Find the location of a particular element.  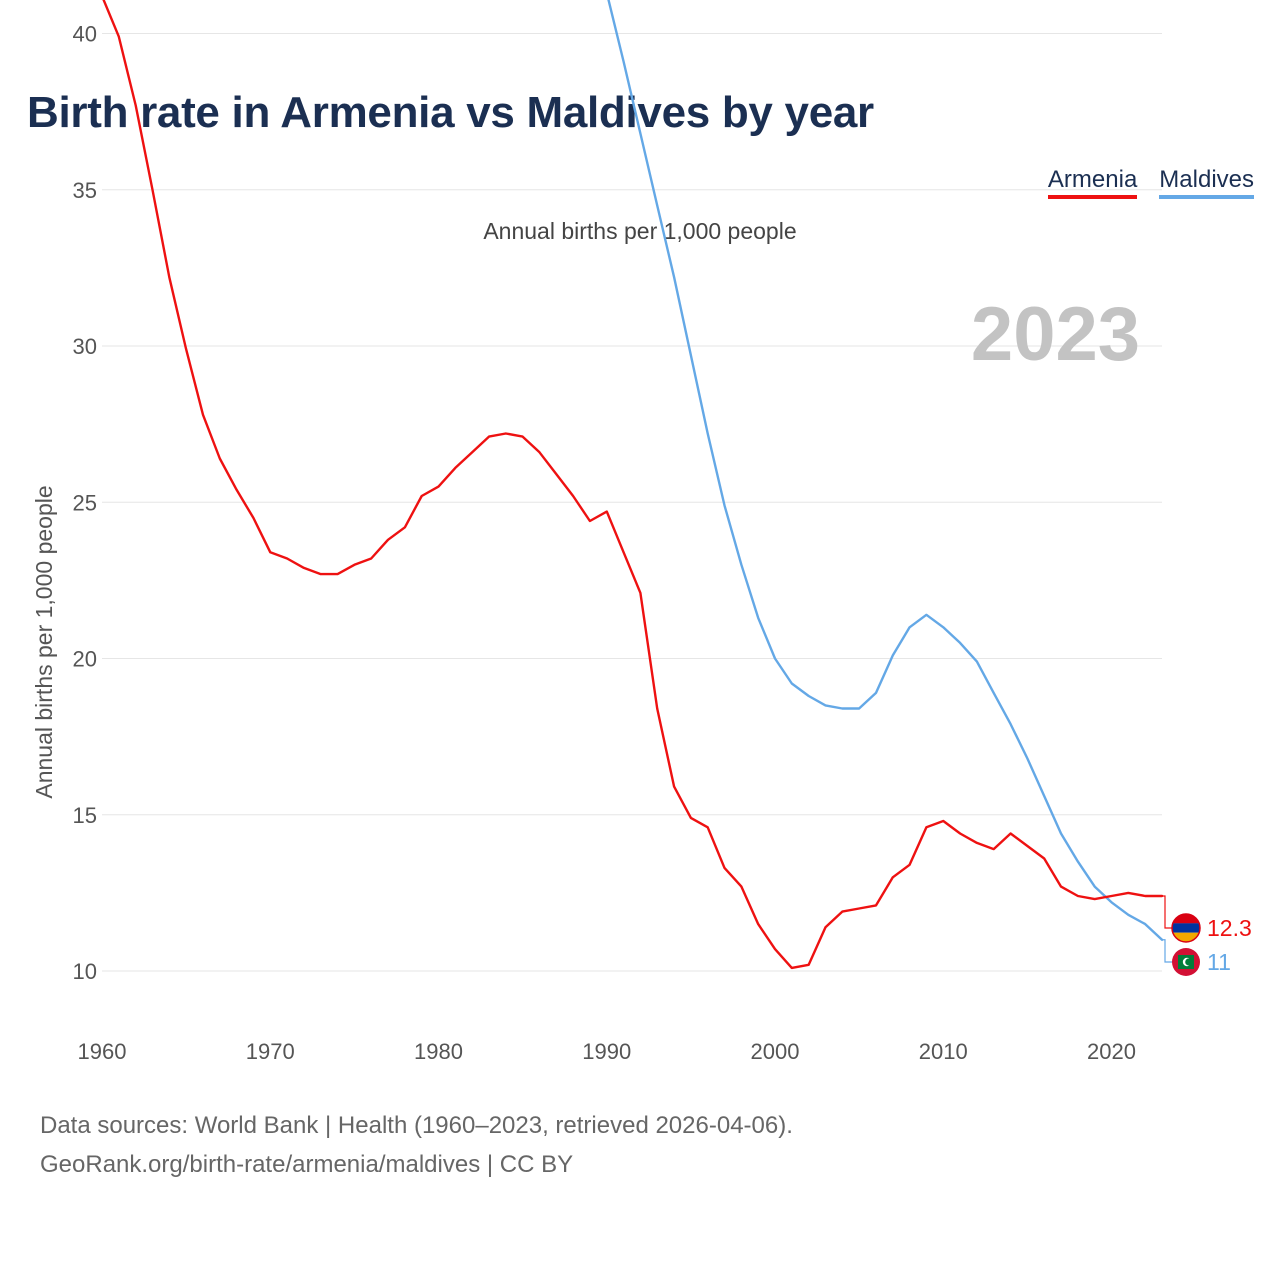

armenia-flag-icon is located at coordinates (1186, 928).